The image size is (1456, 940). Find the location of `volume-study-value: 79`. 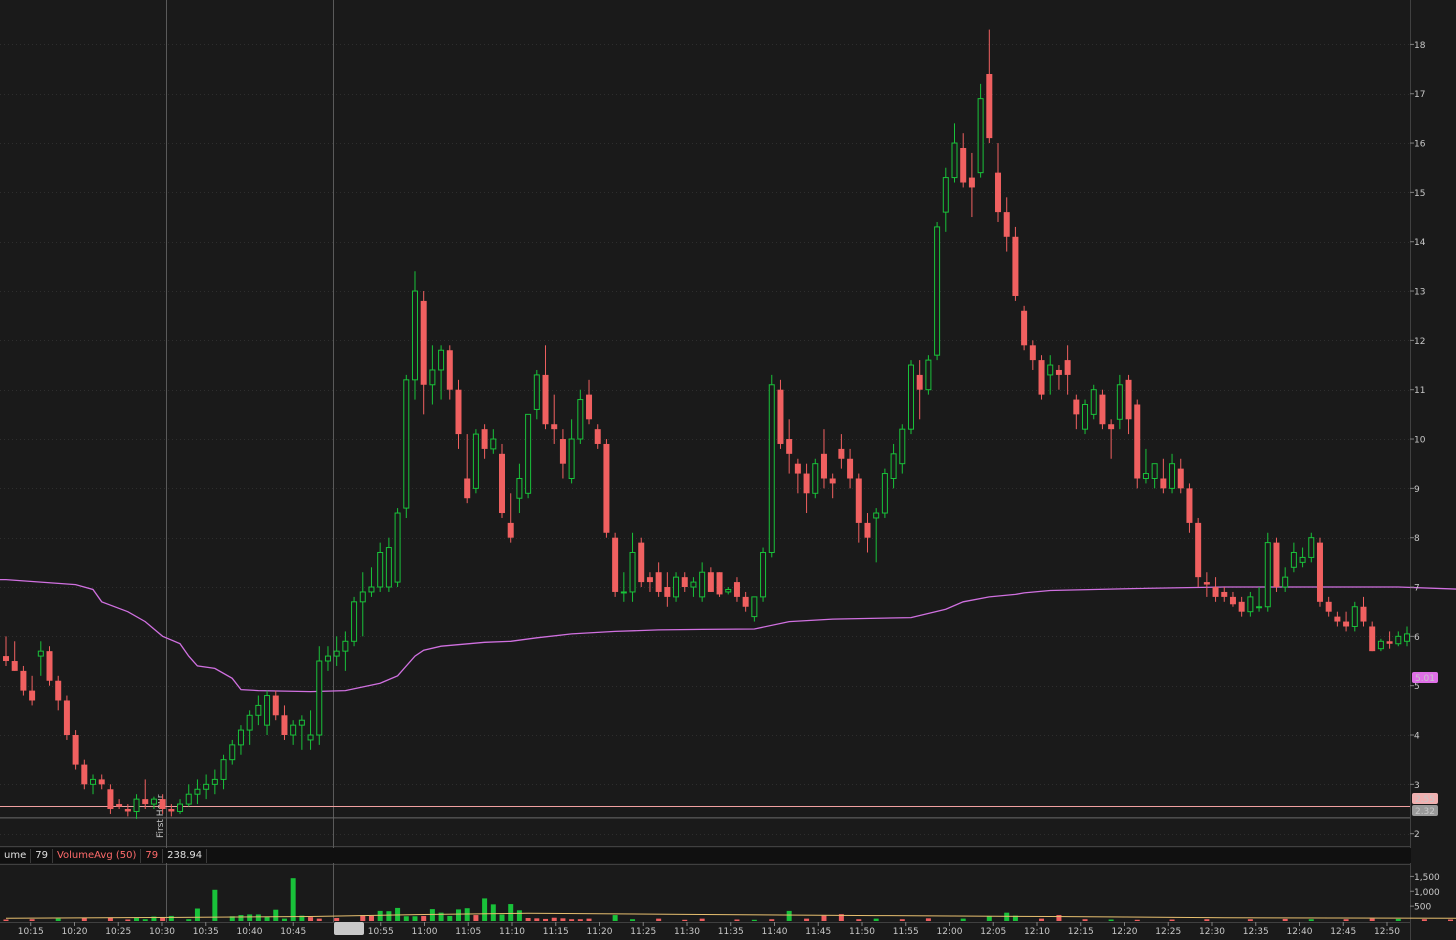

volume-study-value: 79 is located at coordinates (42, 855).